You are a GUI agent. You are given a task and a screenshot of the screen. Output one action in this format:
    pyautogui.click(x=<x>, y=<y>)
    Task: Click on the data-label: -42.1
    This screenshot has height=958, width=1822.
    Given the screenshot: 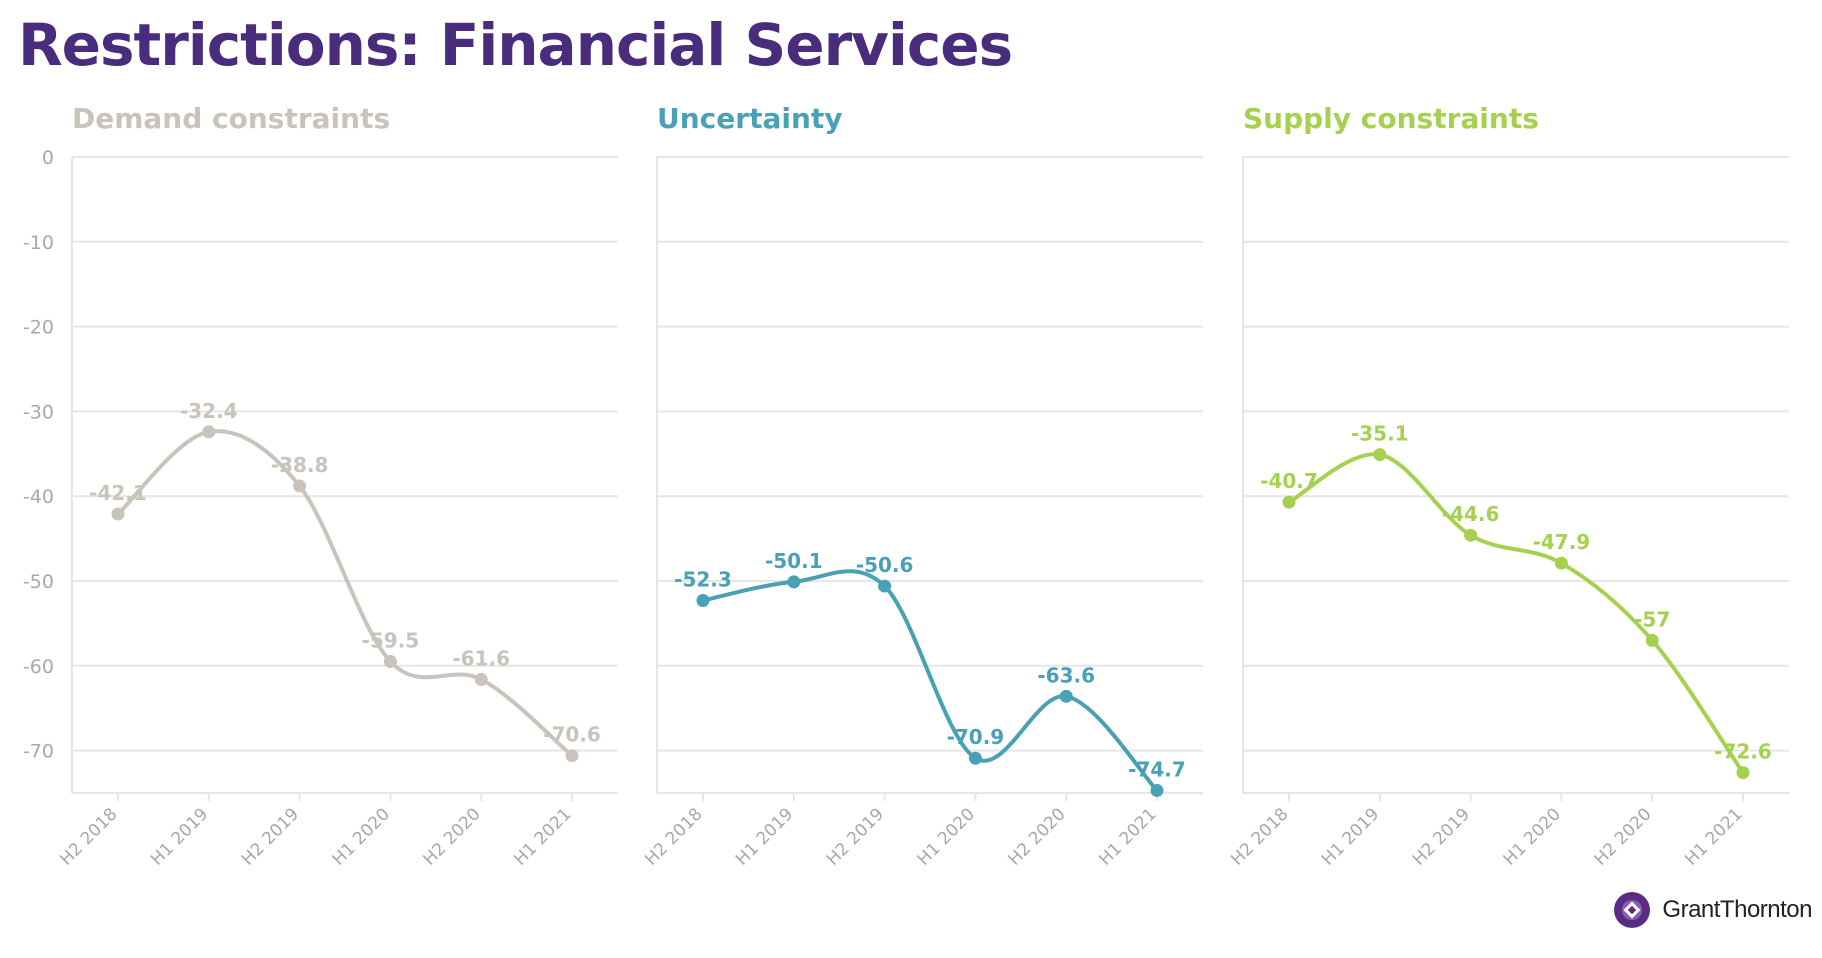 What is the action you would take?
    pyautogui.click(x=118, y=493)
    